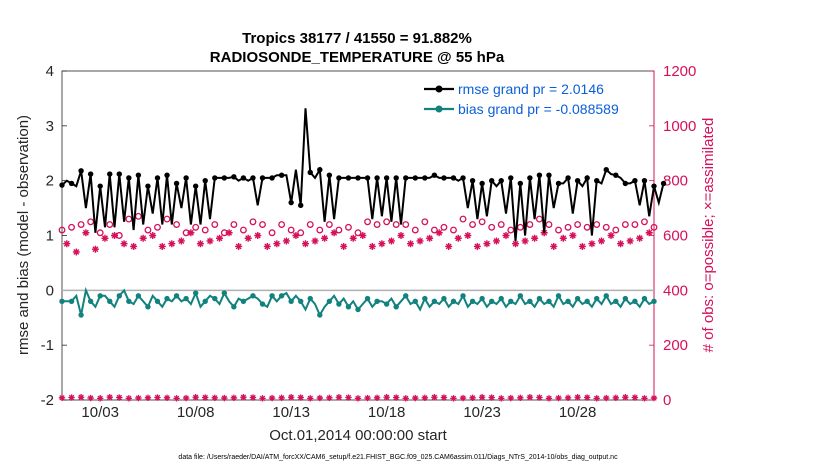  Describe the element at coordinates (439, 109) in the screenshot. I see `legend-bias-marker` at that location.